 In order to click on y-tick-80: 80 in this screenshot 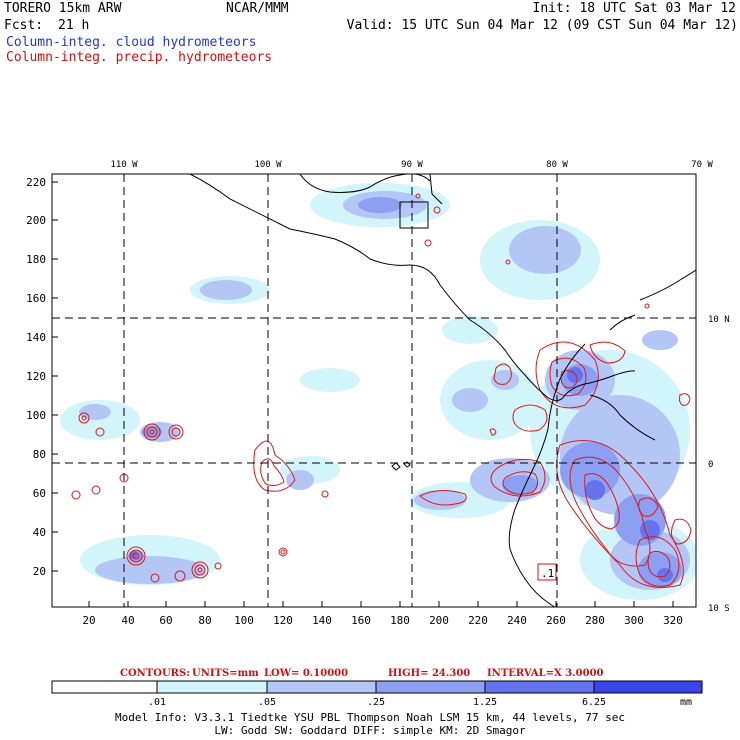, I will do `click(39, 454)`.